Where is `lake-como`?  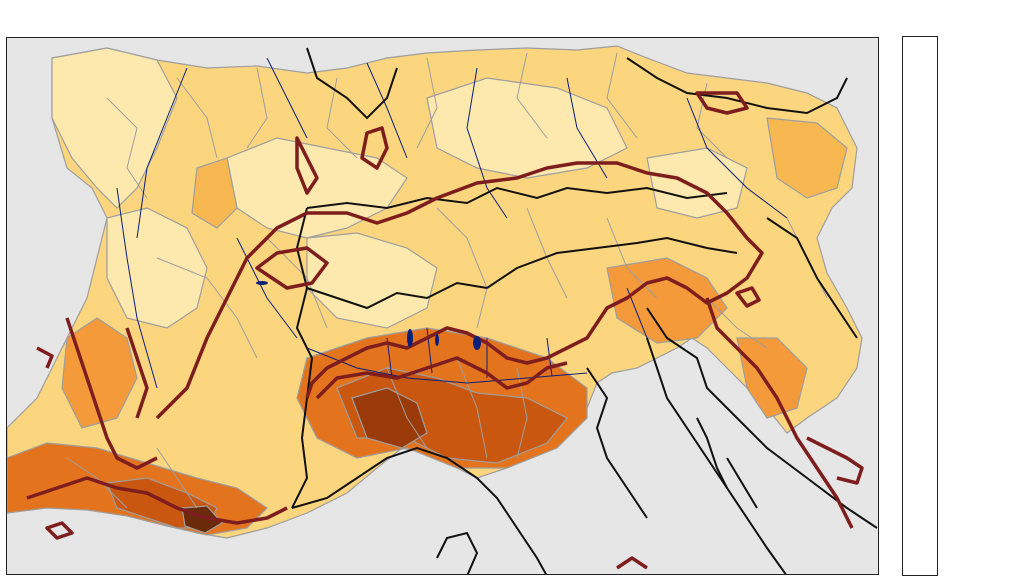 lake-como is located at coordinates (437, 340).